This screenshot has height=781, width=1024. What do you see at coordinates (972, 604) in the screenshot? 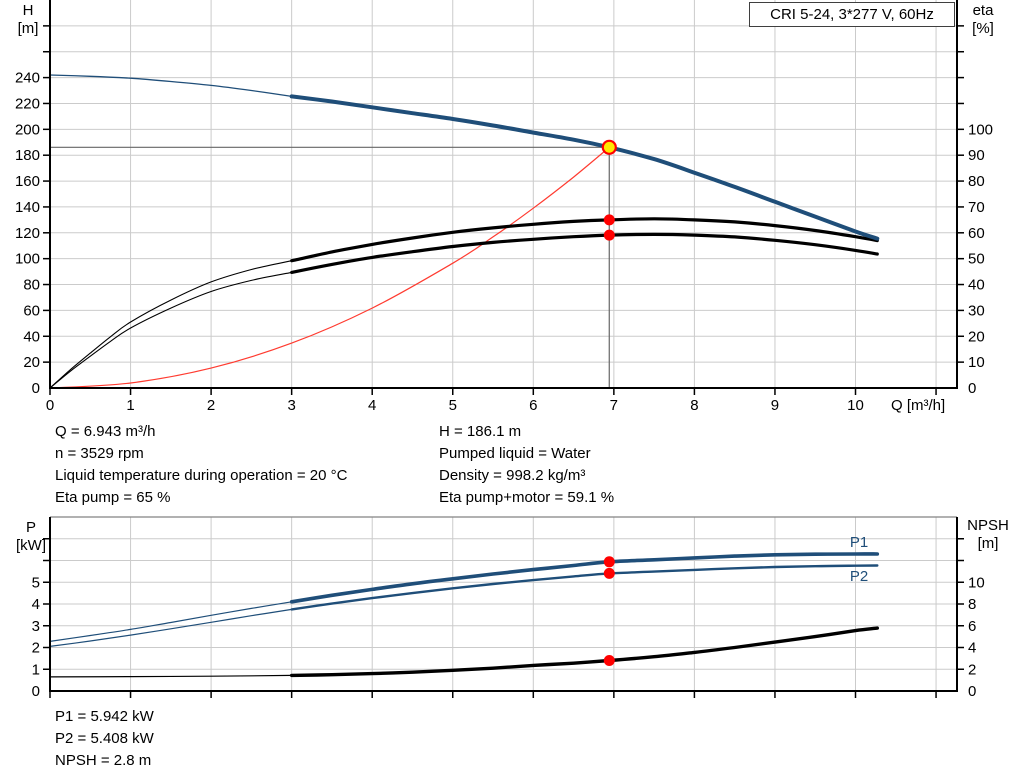
I see `y2-tick-label: 8` at bounding box center [972, 604].